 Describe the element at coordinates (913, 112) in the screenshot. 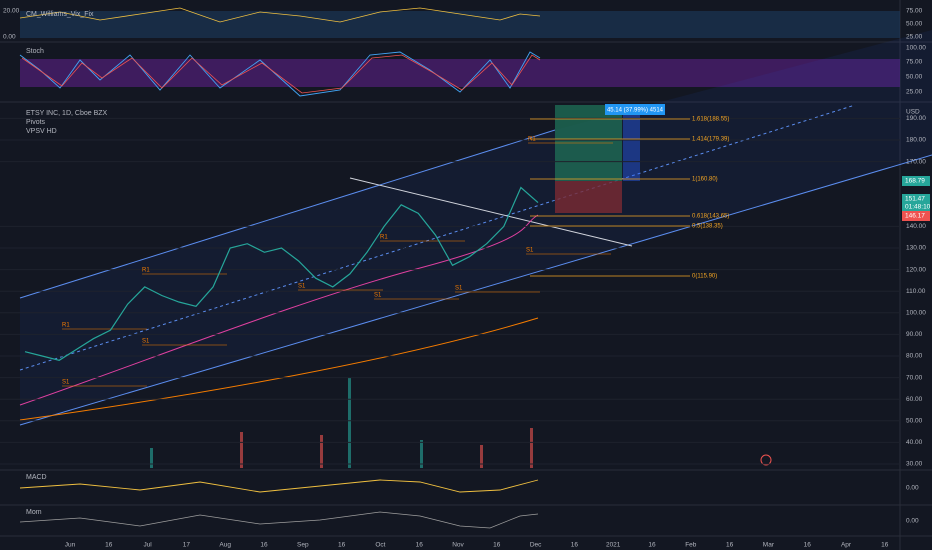

I see `price-unit: USD` at that location.